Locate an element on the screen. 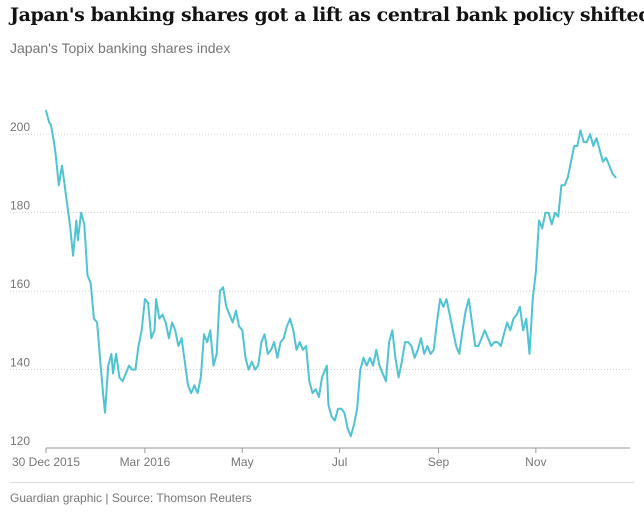  x-tick-label-3: Jul is located at coordinates (339, 462).